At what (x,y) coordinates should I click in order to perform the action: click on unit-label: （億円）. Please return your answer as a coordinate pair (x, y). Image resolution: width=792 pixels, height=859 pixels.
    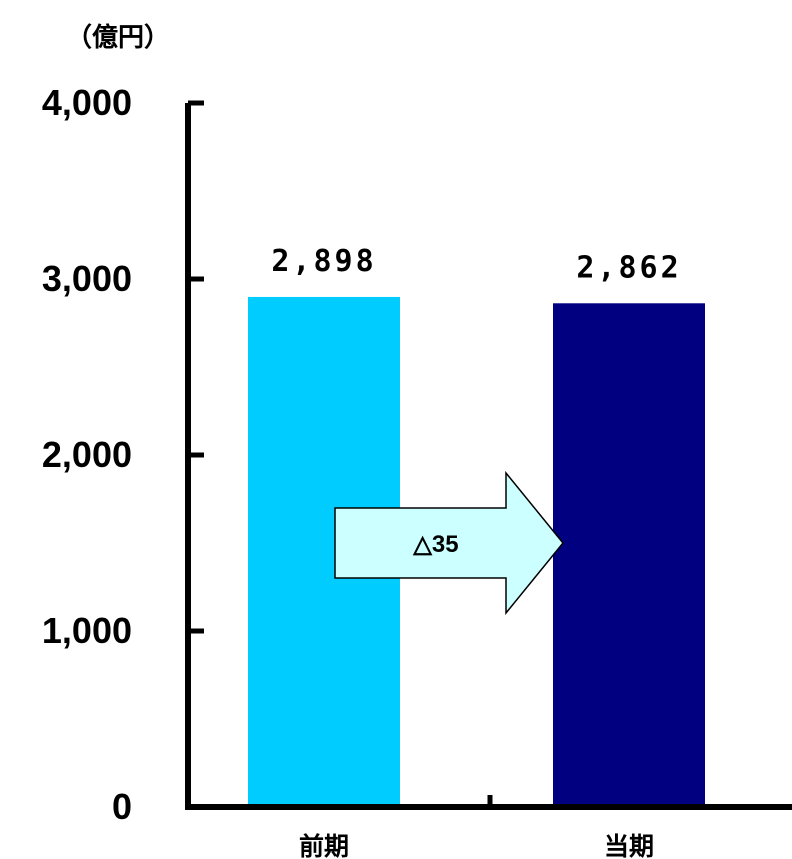
    Looking at the image, I should click on (118, 38).